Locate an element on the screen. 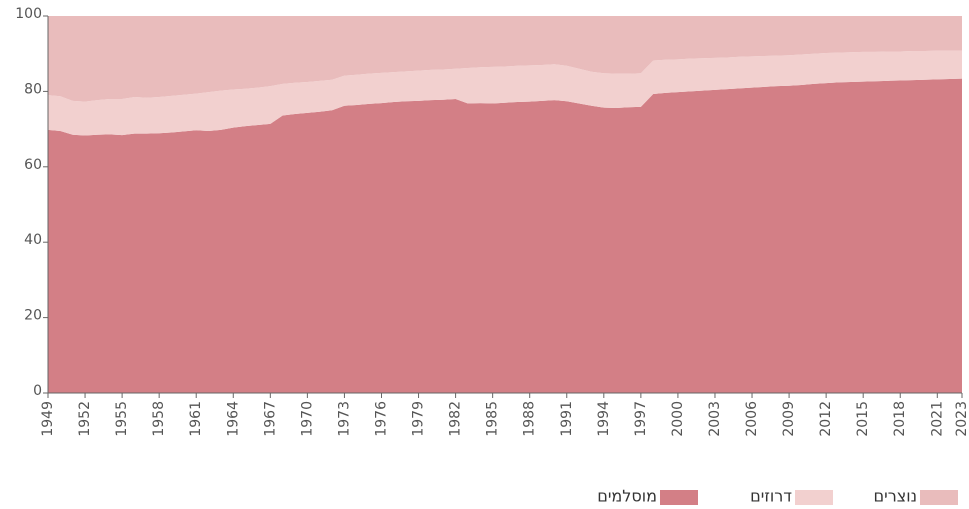 The height and width of the screenshot is (509, 969). y-tick-label: 0 is located at coordinates (37, 391).